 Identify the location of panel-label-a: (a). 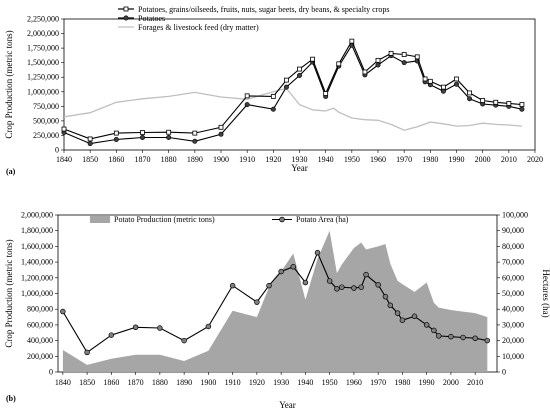
(11, 171).